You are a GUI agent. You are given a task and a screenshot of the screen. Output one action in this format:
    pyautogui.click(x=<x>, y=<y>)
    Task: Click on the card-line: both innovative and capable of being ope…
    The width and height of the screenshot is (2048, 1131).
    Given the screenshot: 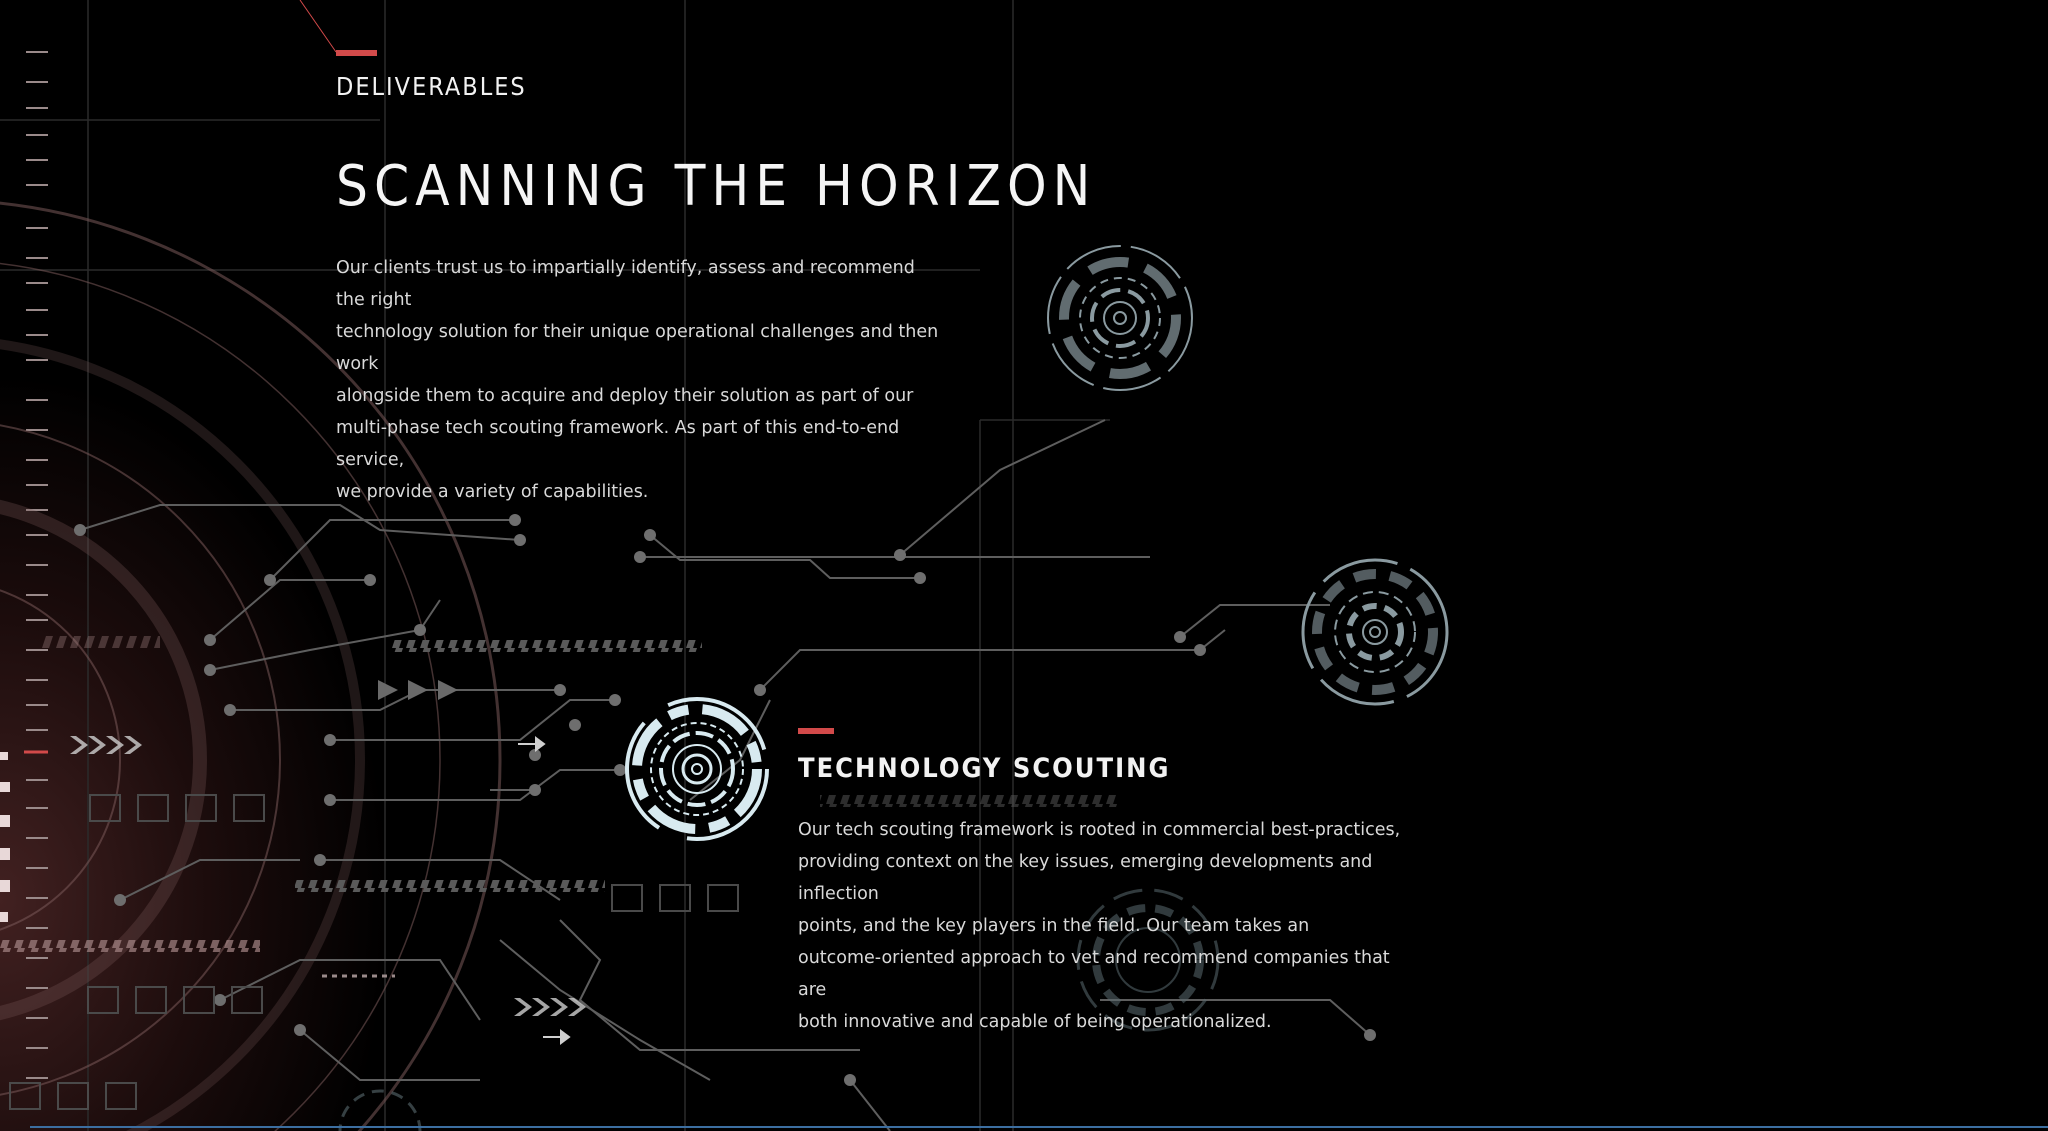 What is the action you would take?
    pyautogui.click(x=1035, y=1022)
    